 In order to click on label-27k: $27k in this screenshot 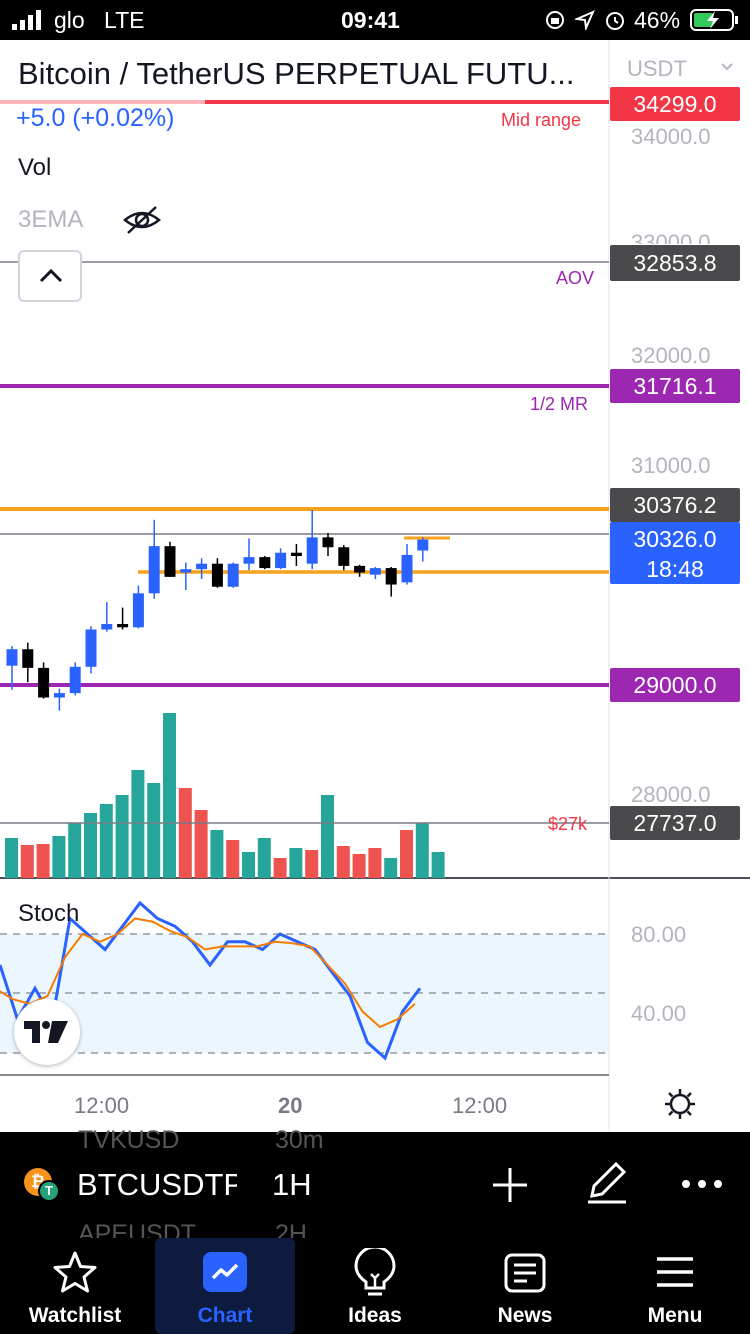, I will do `click(568, 824)`.